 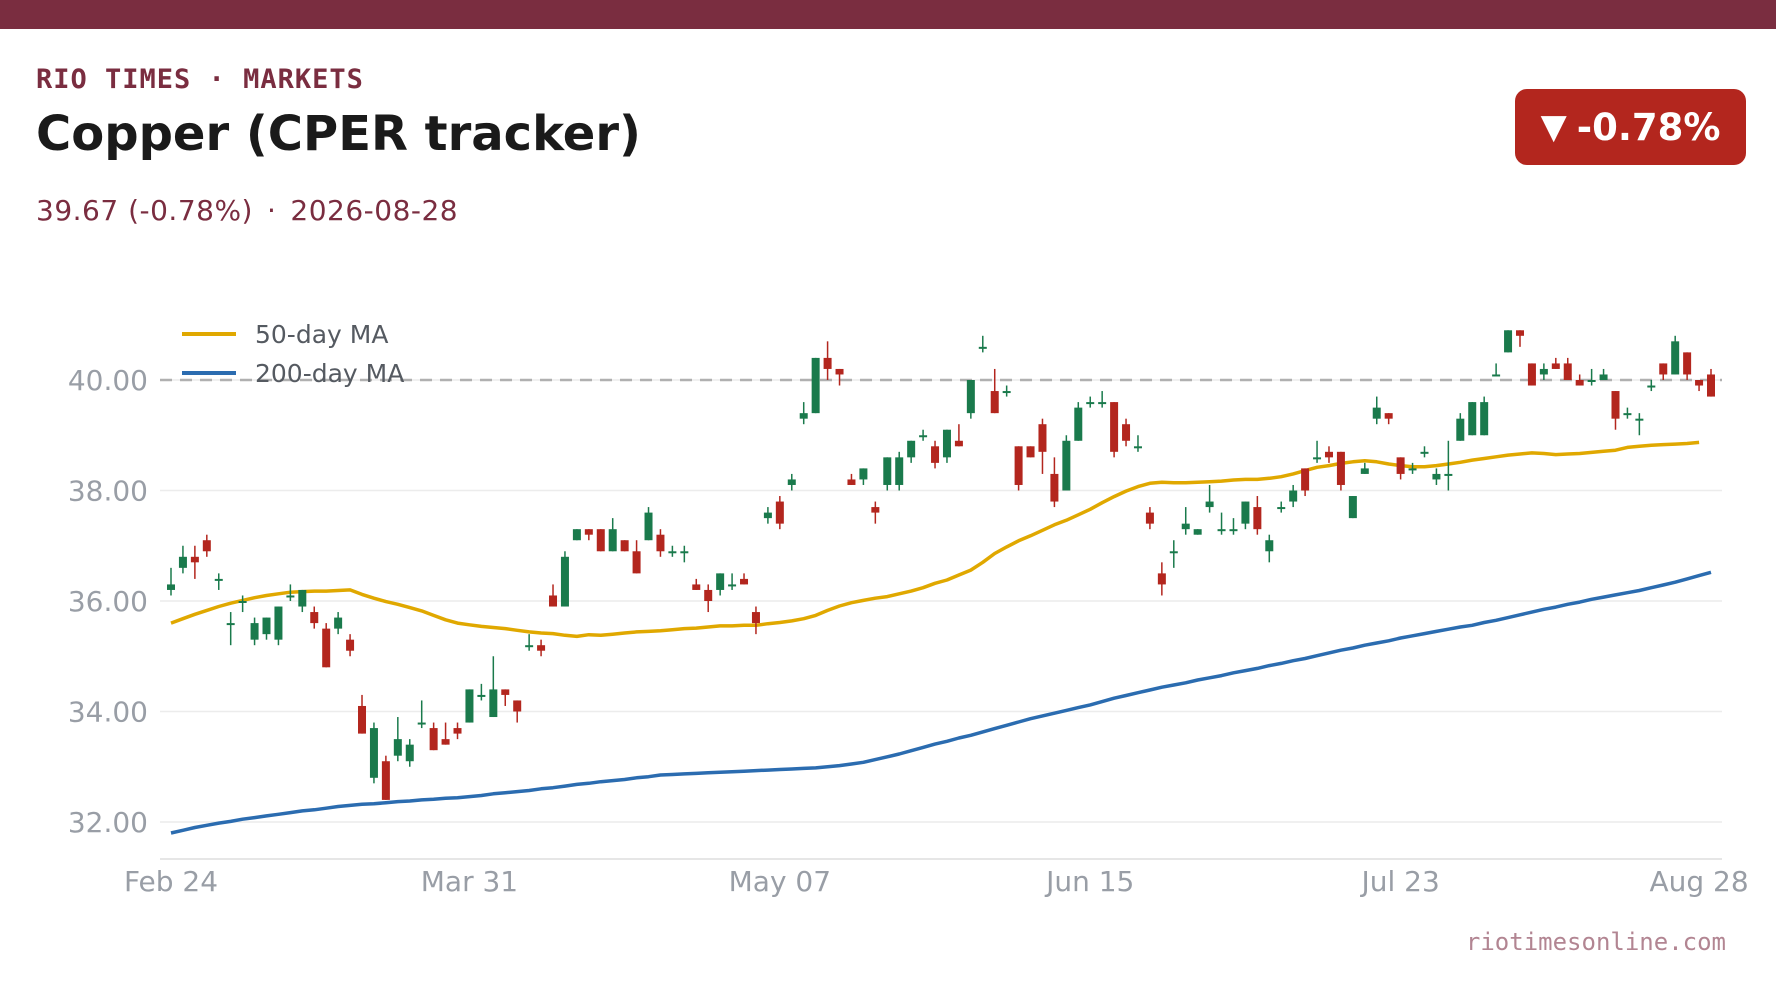 What do you see at coordinates (329, 373) in the screenshot?
I see `legend-label-ma200: 200-day MA` at bounding box center [329, 373].